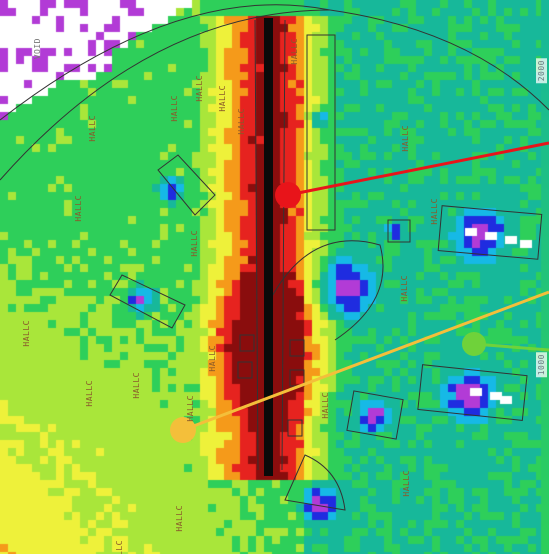  I want to click on corridor-left-wall, so click(256, 245).